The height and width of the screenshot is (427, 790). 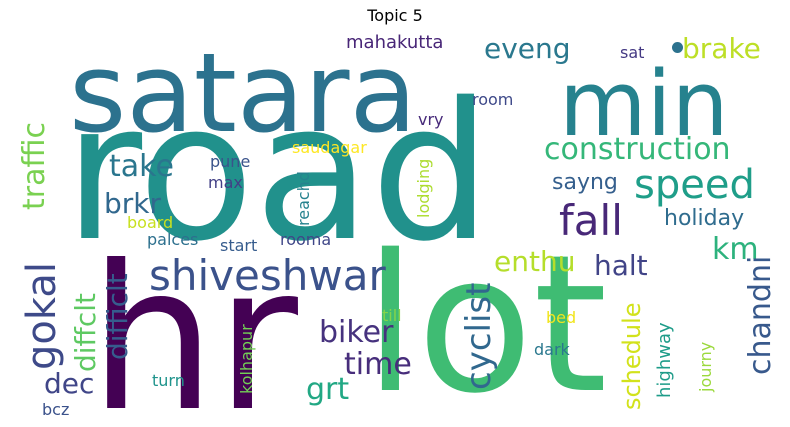 What do you see at coordinates (378, 364) in the screenshot?
I see `word-time: time` at bounding box center [378, 364].